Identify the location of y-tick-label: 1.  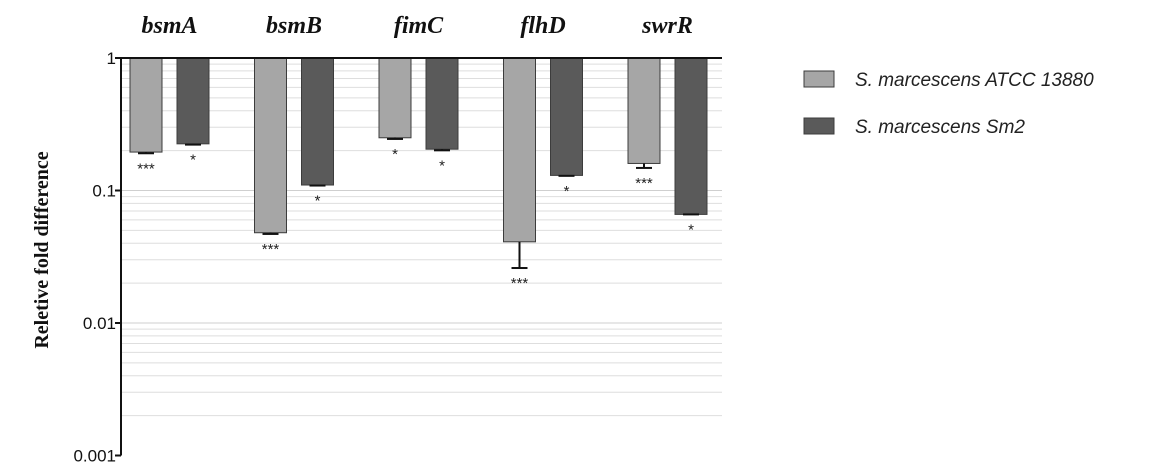
(111, 58).